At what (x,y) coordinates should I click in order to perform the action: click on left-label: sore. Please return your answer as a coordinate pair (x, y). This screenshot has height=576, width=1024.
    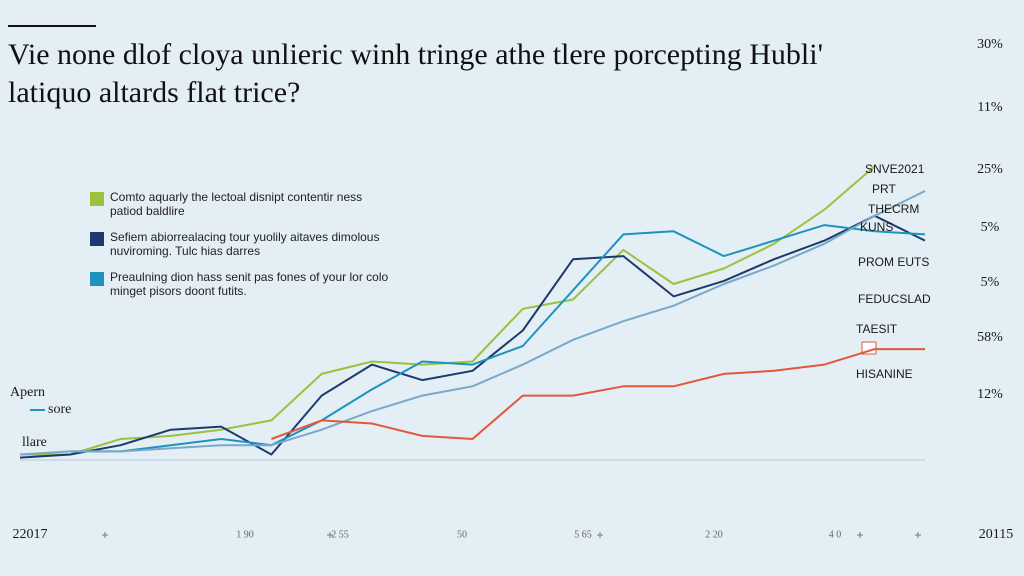
    Looking at the image, I should click on (59, 409).